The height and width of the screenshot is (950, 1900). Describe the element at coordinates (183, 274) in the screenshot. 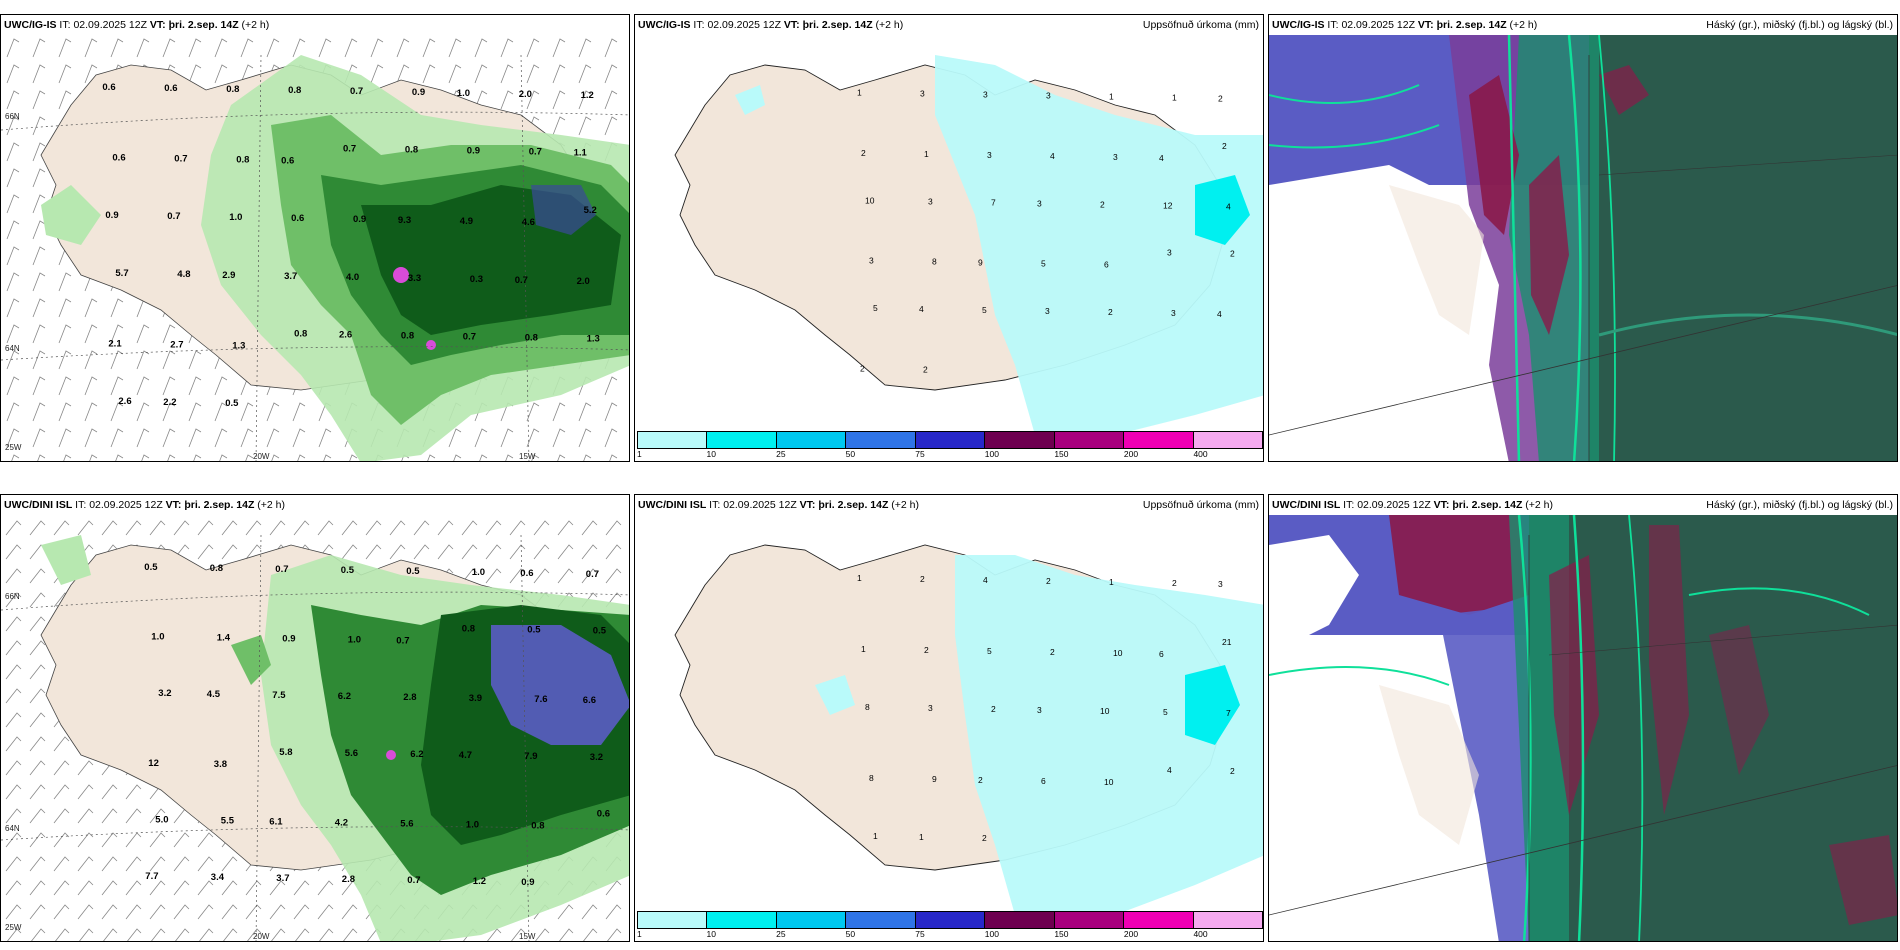

I see `value-label: 4.8` at that location.